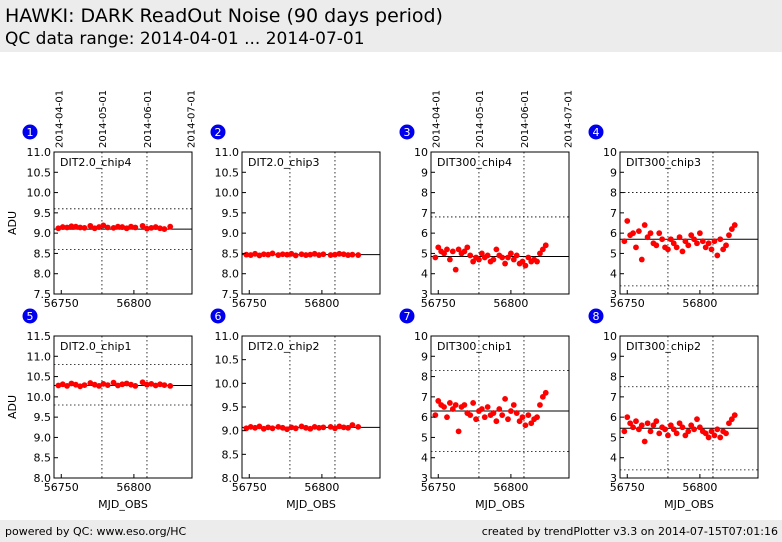  What do you see at coordinates (321, 487) in the screenshot?
I see `panel-6-x-tick-label: 56800` at bounding box center [321, 487].